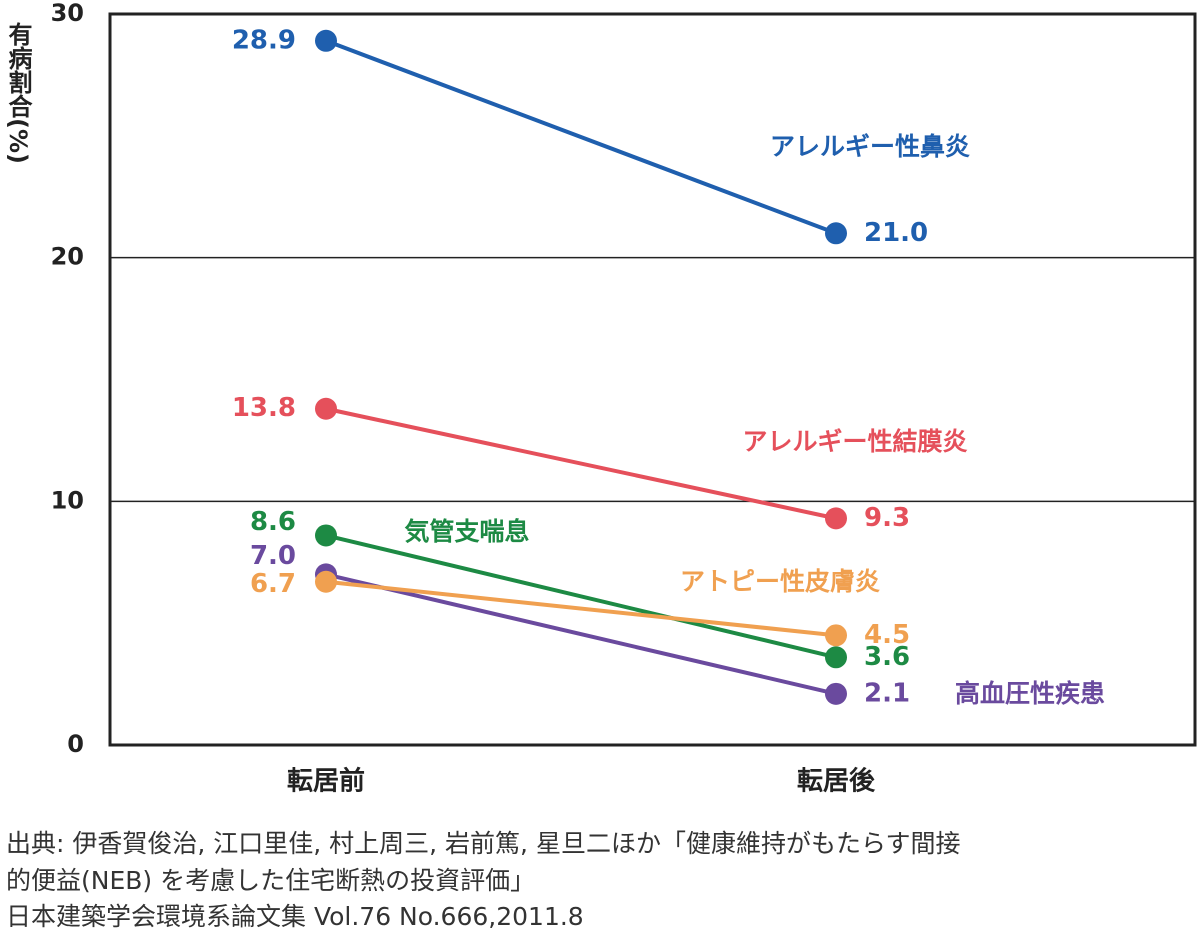 Image resolution: width=1200 pixels, height=934 pixels. Describe the element at coordinates (270, 880) in the screenshot. I see `source-text: 的便益(NEB) を考慮した住宅断熱の投資評価」` at that location.